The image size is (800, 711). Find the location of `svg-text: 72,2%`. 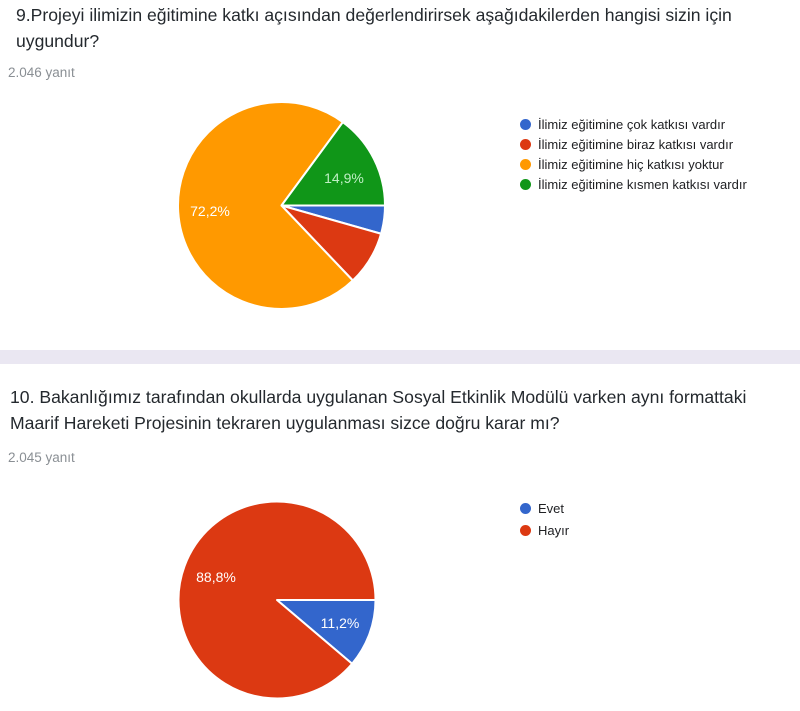

svg-text: 72,2% is located at coordinates (210, 211).